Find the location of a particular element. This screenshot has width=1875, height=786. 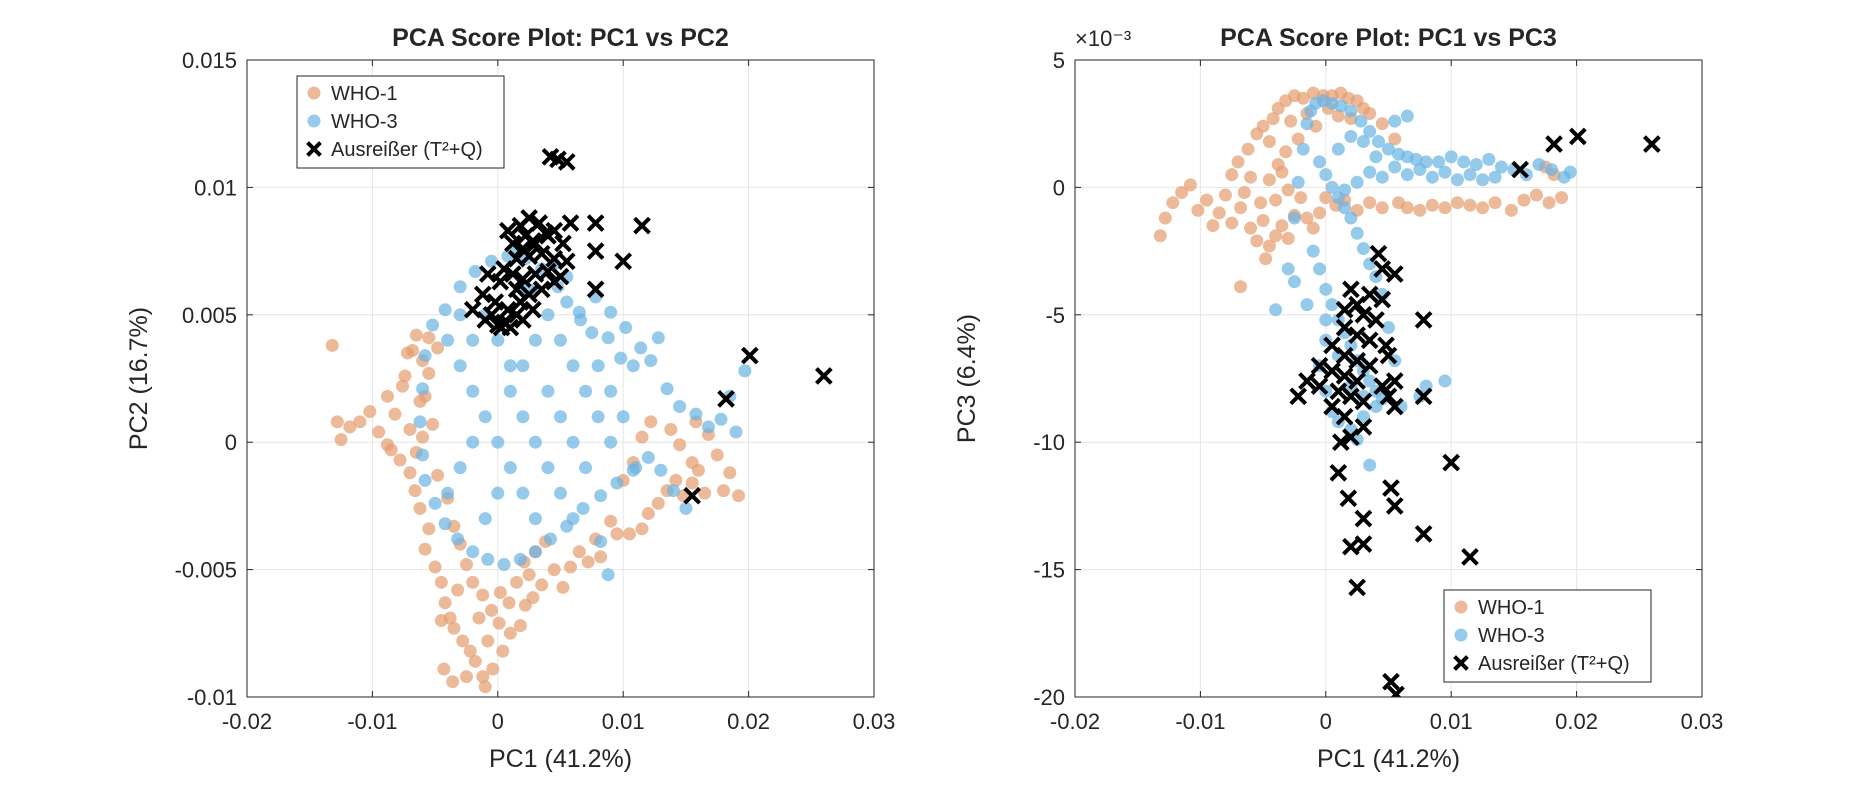

x-tick-label: 0.02 is located at coordinates (748, 721).